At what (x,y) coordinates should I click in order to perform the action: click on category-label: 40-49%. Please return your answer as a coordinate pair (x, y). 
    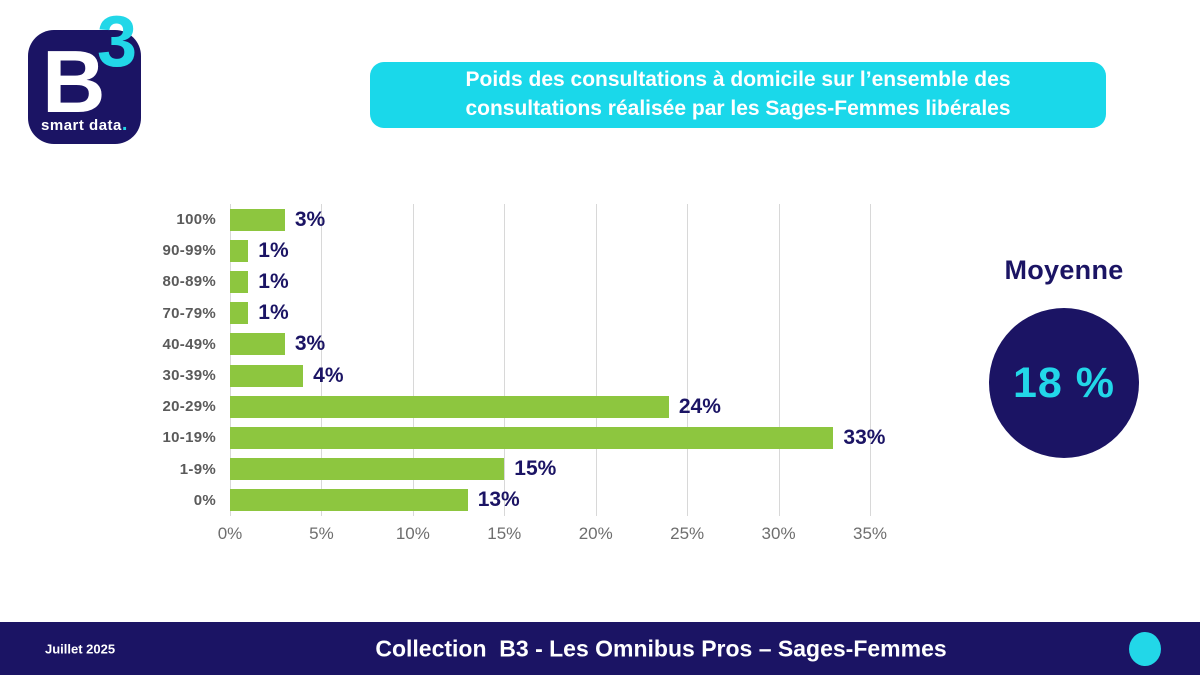
    Looking at the image, I should click on (189, 344).